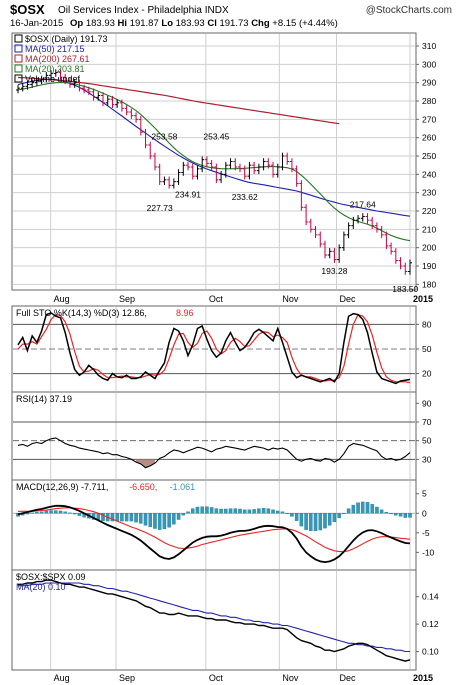  Describe the element at coordinates (18, 58) in the screenshot. I see `legend-swatch` at that location.